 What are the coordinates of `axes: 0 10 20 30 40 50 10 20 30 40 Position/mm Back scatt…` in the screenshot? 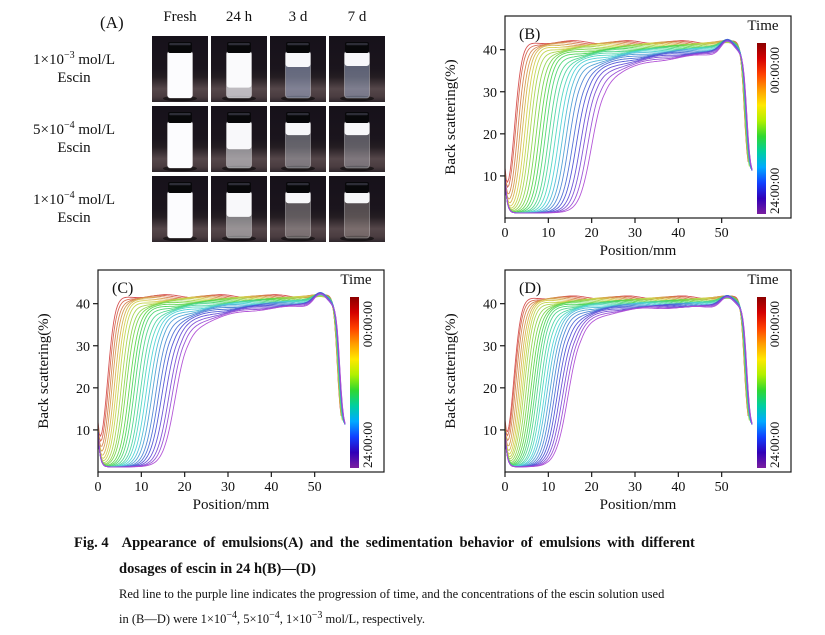 It's located at (179, 405).